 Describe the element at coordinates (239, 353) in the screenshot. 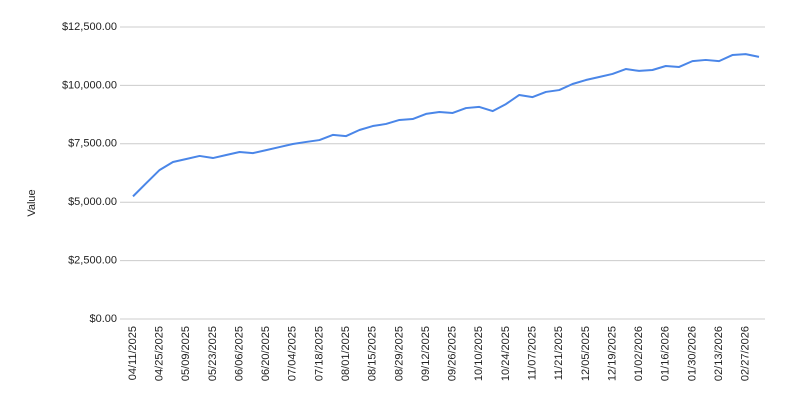

I see `x-tick-label: 06/06/2025` at that location.